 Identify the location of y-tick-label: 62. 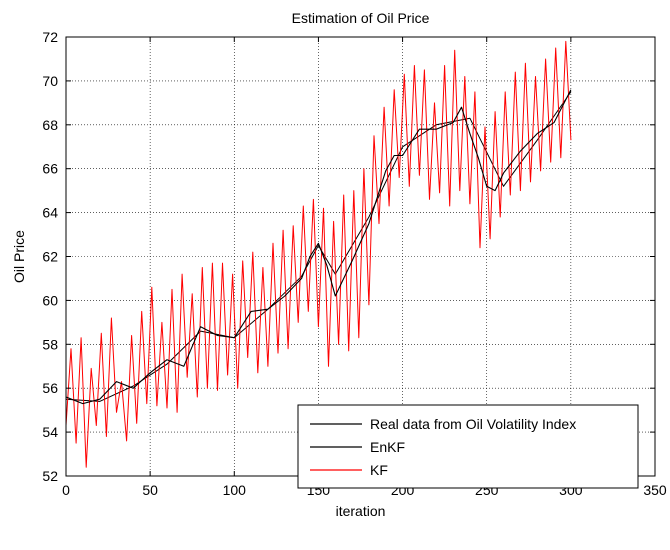
(50, 257).